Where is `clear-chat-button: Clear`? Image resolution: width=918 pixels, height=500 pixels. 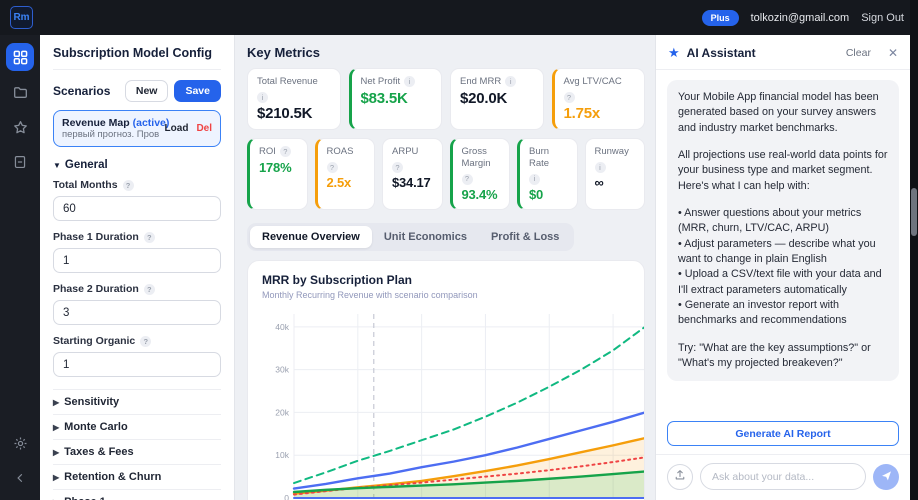
clear-chat-button: Clear is located at coordinates (858, 53).